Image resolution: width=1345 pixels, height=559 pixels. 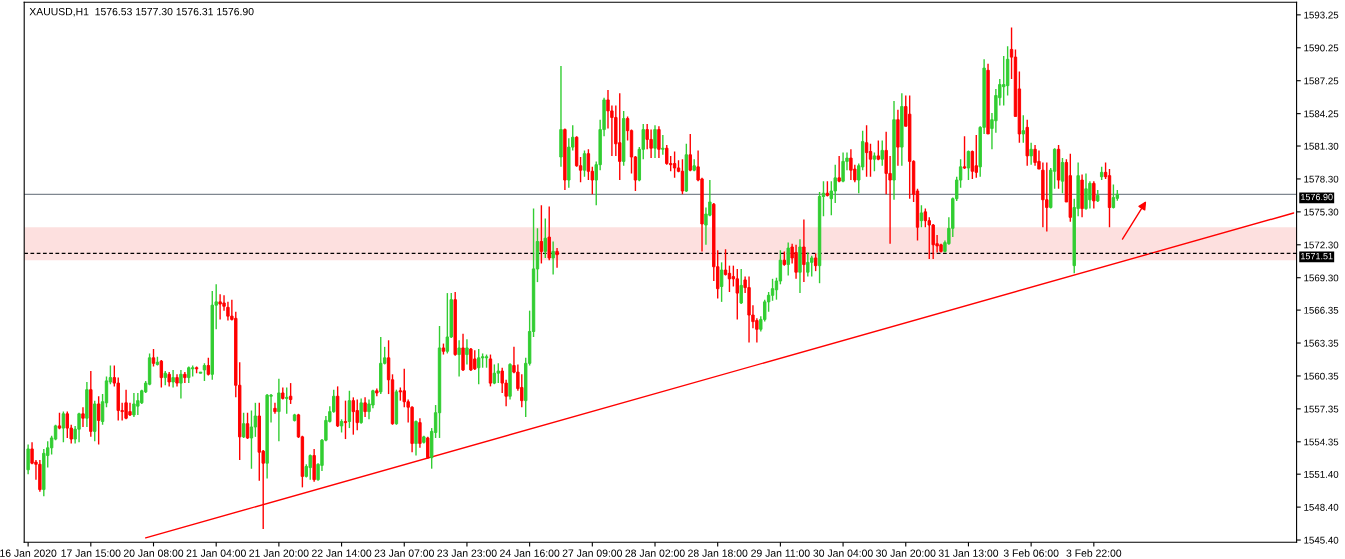 I want to click on y-tick-label: 1587.25, so click(x=1321, y=81).